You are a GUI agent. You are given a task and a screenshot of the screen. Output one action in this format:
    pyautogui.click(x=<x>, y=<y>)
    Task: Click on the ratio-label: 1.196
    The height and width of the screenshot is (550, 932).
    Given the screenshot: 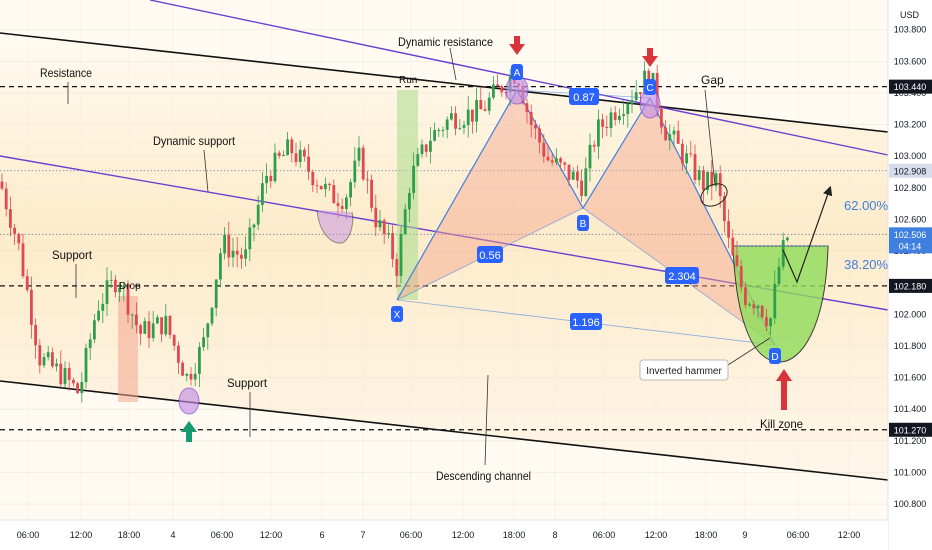 What is the action you would take?
    pyautogui.click(x=586, y=323)
    